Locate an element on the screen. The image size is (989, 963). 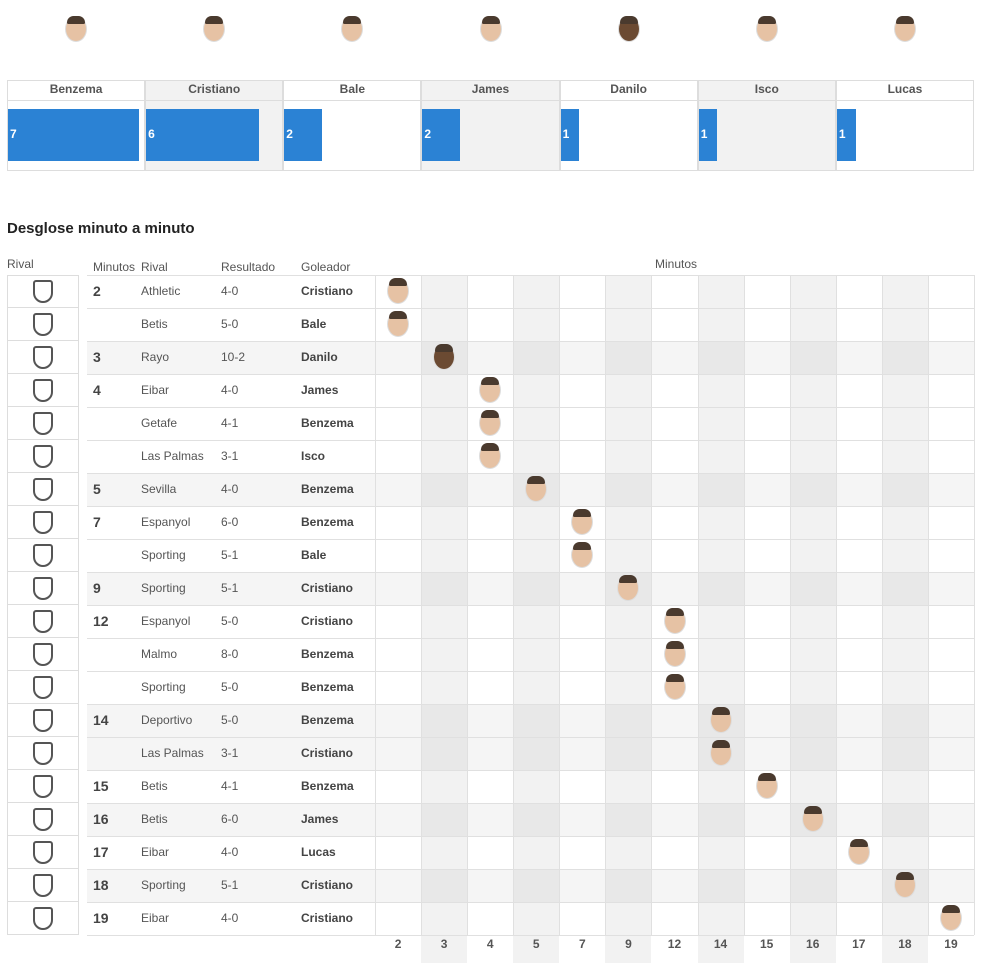
rival: Espanyol is located at coordinates (166, 621).